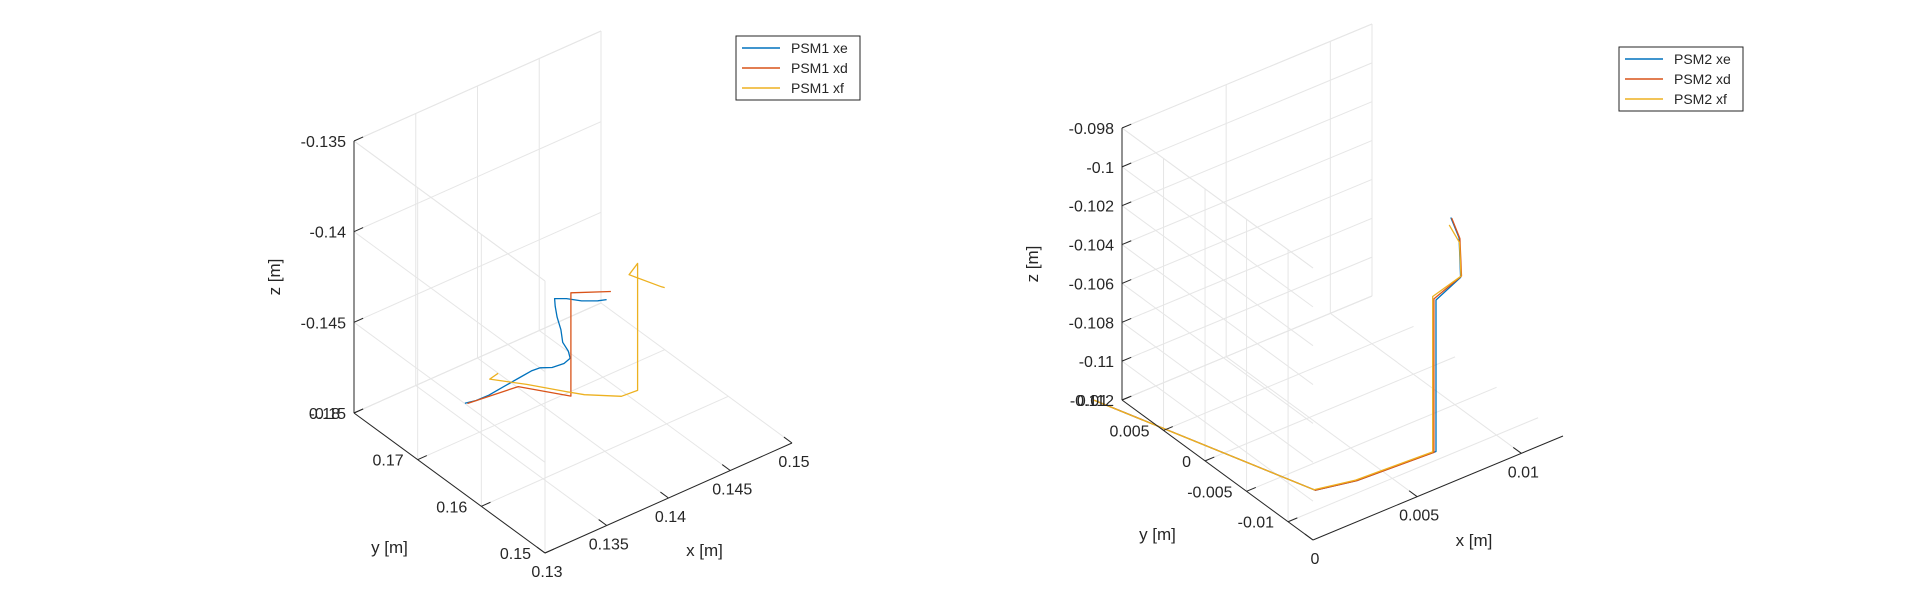 This screenshot has height=601, width=1920. I want to click on legend-entry: PSM1 xf, so click(817, 88).